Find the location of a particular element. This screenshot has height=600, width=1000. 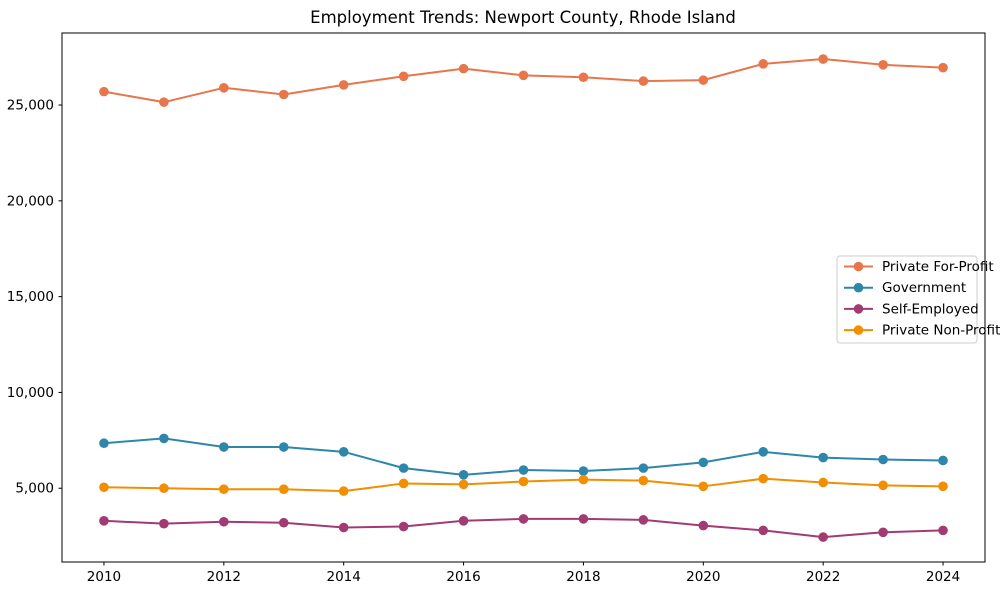

data-point-government-2014 is located at coordinates (343, 452).